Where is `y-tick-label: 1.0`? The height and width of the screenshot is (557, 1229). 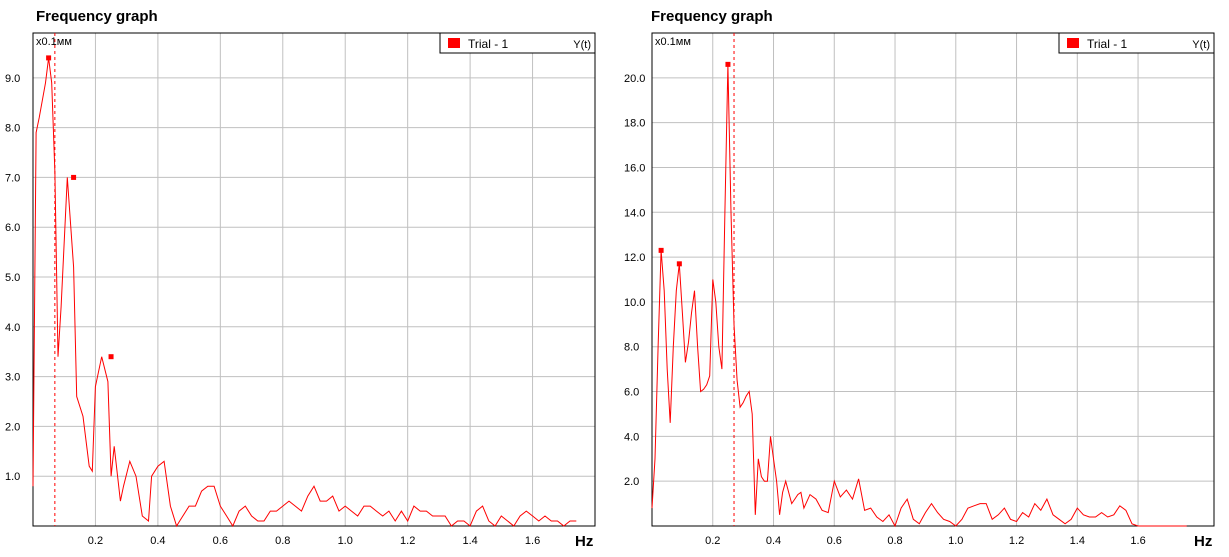
y-tick-label: 1.0 is located at coordinates (12, 477).